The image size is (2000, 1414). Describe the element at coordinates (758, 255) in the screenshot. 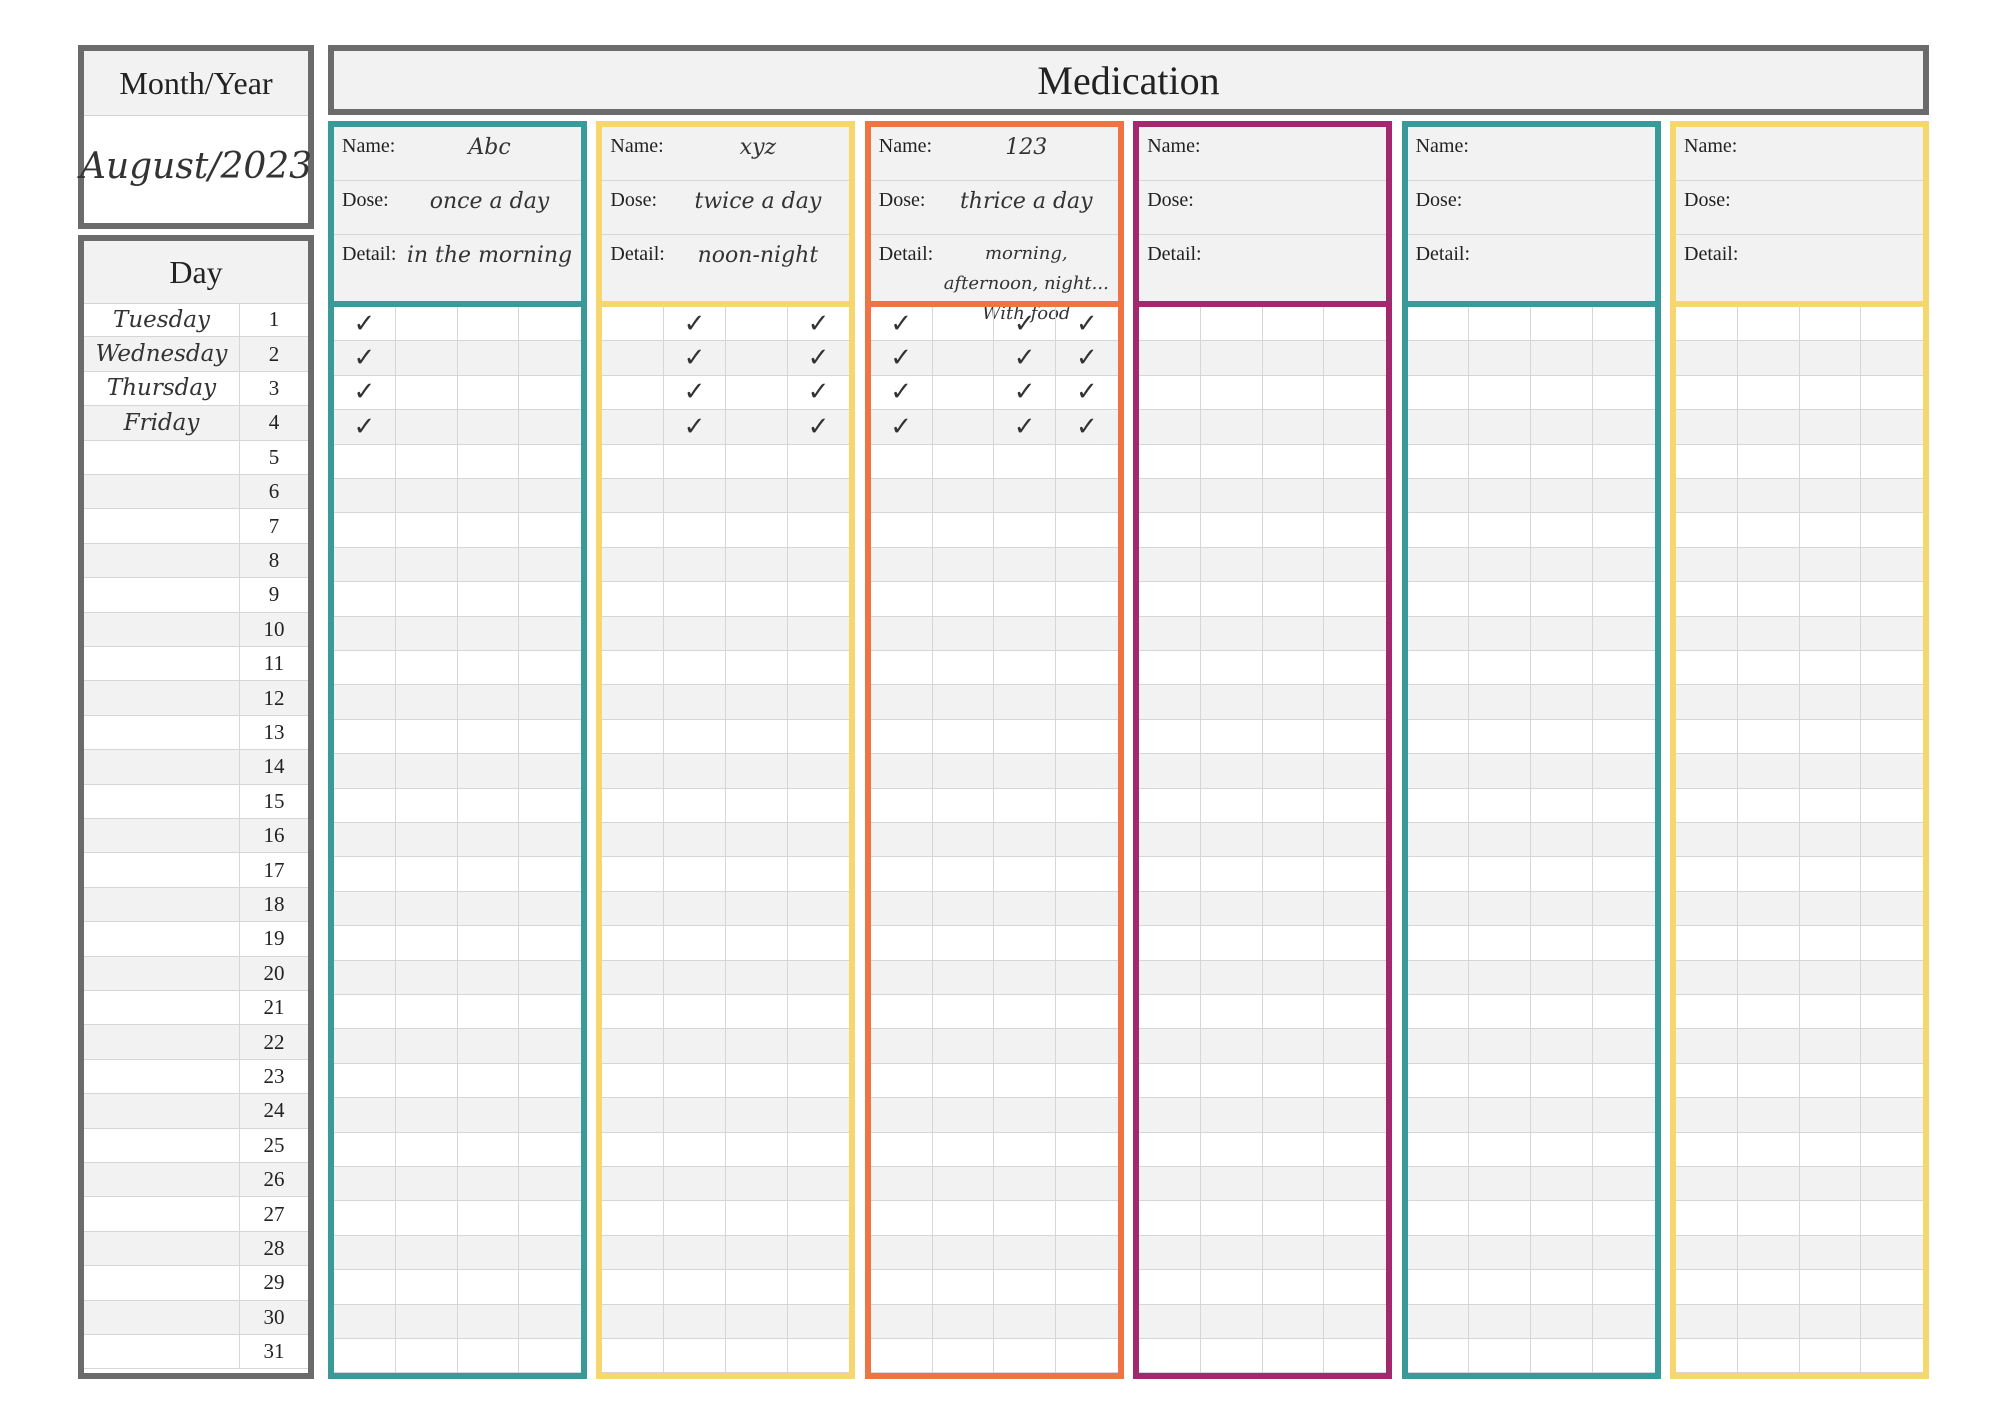

I see `medication-detail-value: noon-night` at that location.